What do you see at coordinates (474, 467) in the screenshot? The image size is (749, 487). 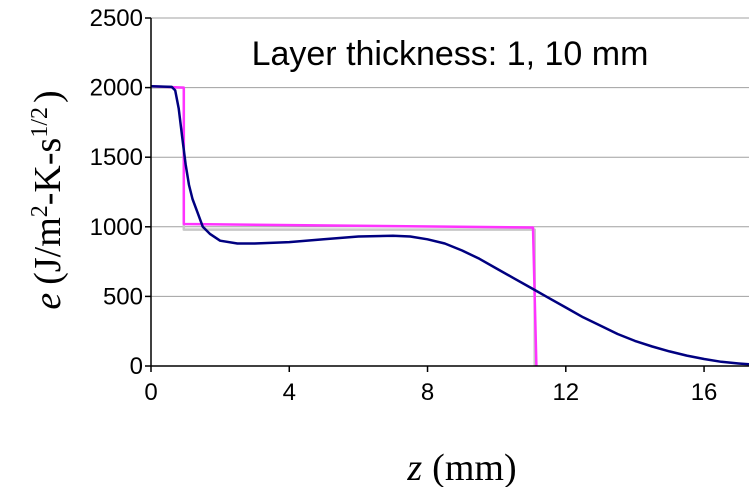 I see `x-axis-unit: (mm)` at bounding box center [474, 467].